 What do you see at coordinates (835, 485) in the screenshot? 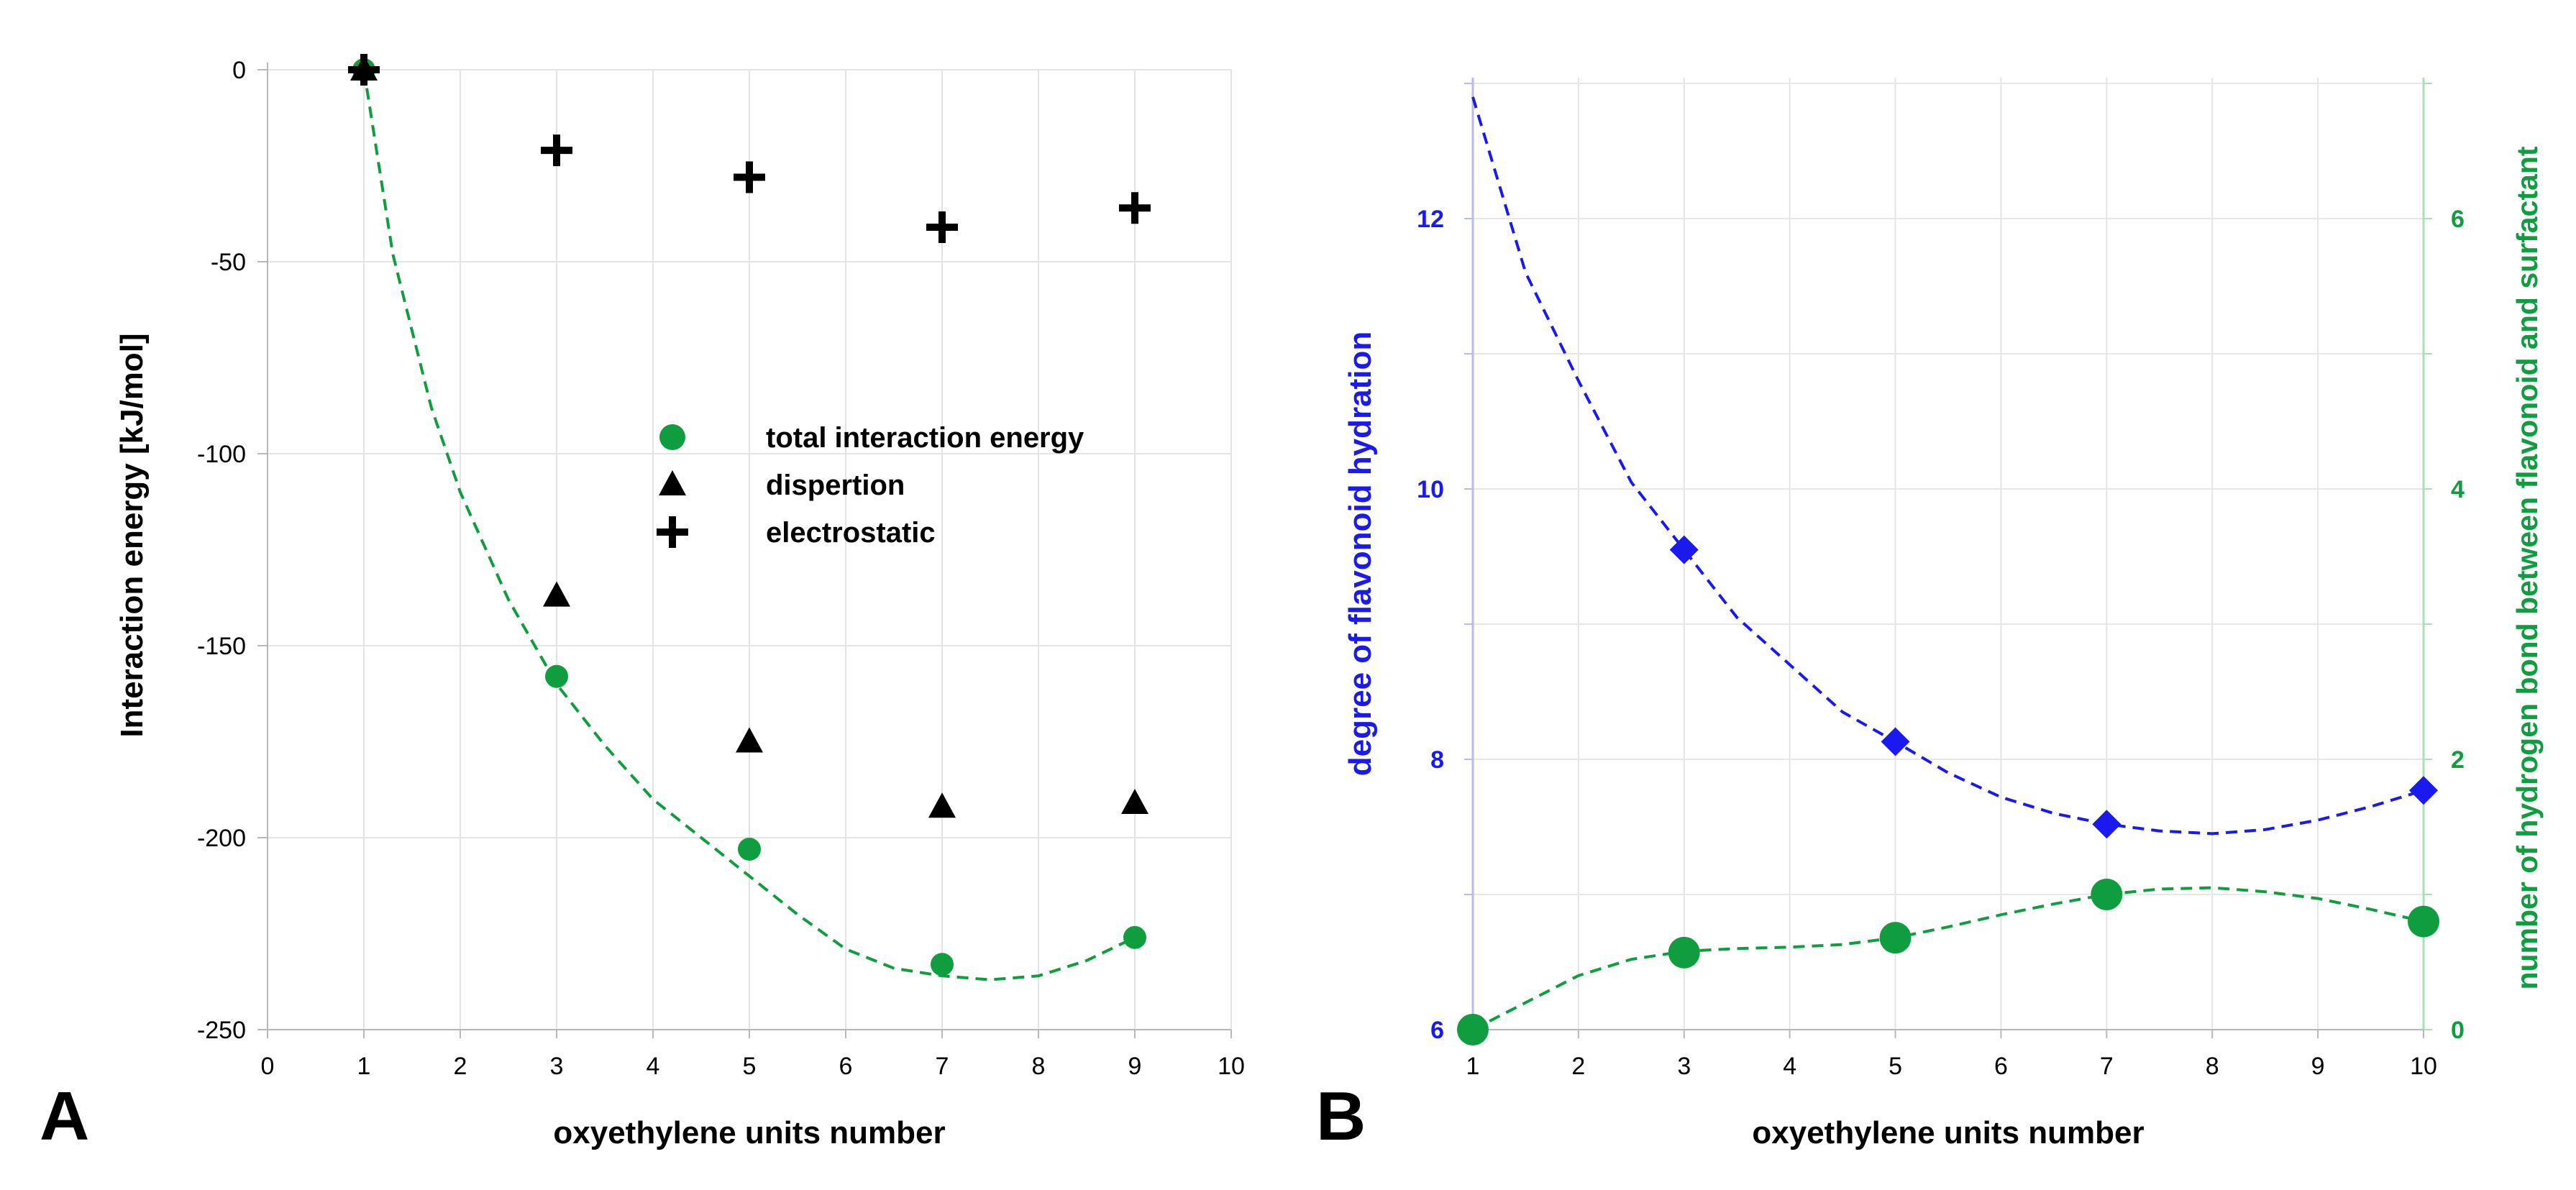
I see `legend-label: dispertion` at bounding box center [835, 485].